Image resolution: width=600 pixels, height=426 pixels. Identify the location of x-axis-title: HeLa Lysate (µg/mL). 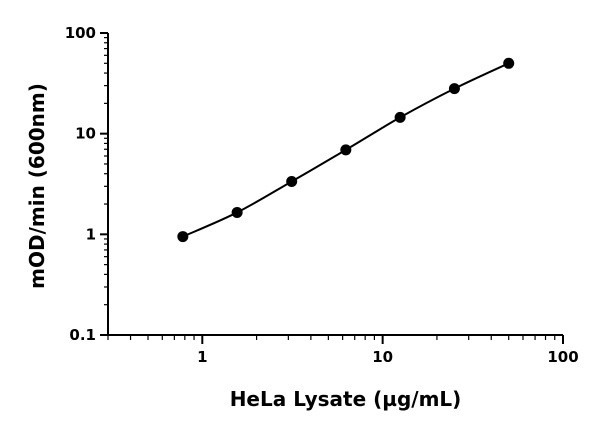
(346, 399).